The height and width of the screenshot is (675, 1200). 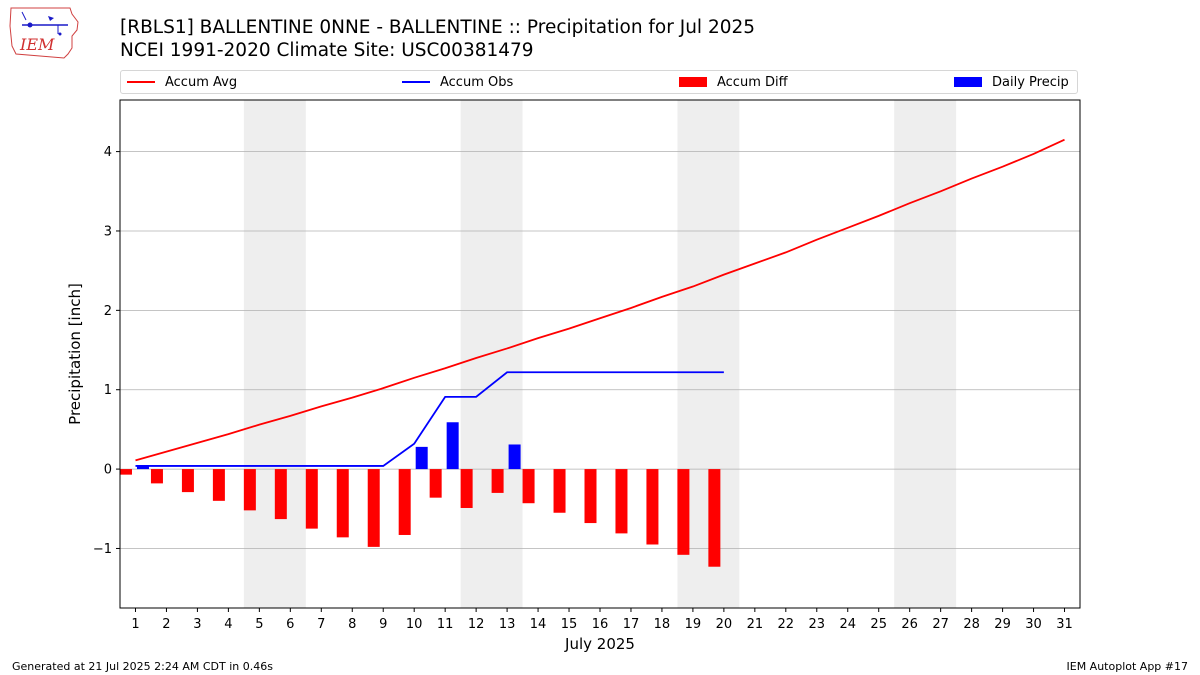 I want to click on legend-swatch-accum-obs, so click(x=416, y=82).